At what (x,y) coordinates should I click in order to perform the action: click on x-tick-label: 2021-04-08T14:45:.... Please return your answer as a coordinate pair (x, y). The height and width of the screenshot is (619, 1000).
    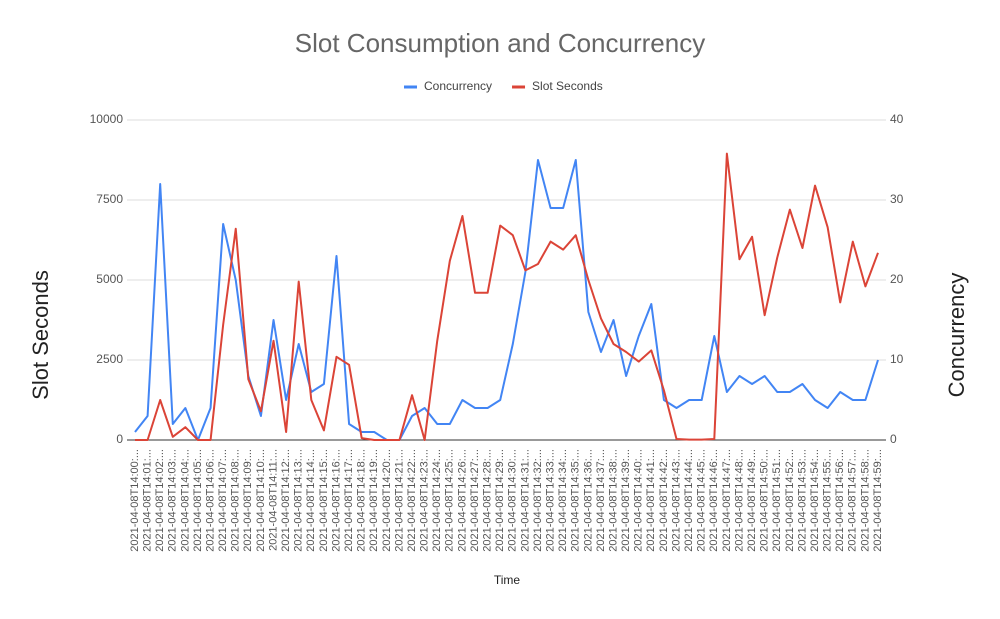
    Looking at the image, I should click on (702, 500).